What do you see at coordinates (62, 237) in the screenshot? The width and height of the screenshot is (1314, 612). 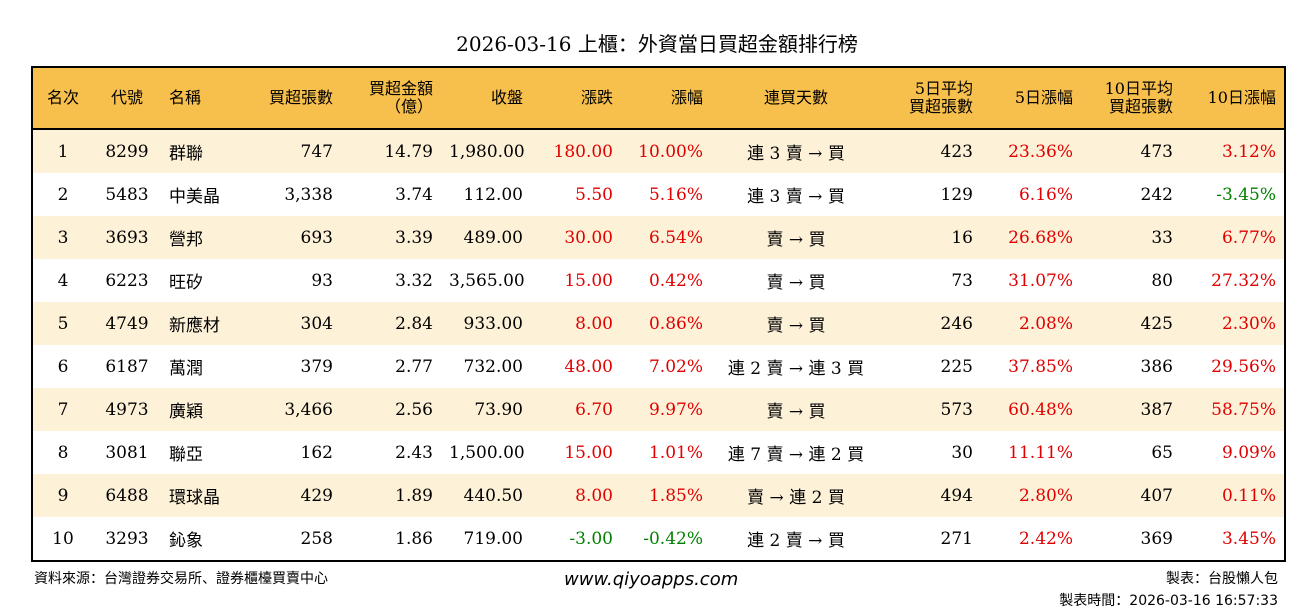 I see `table-cell: 3` at bounding box center [62, 237].